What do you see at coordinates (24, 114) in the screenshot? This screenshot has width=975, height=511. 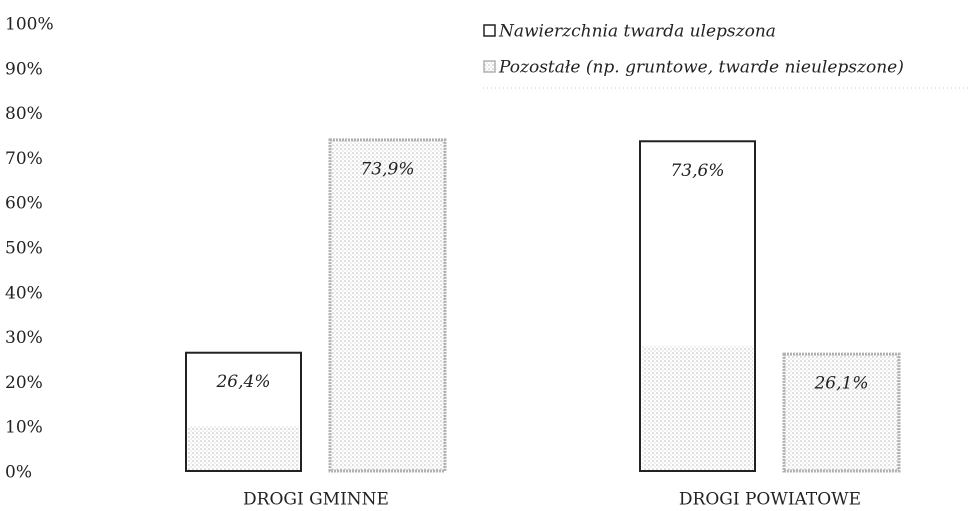 I see `y-tick-label: 80%` at bounding box center [24, 114].